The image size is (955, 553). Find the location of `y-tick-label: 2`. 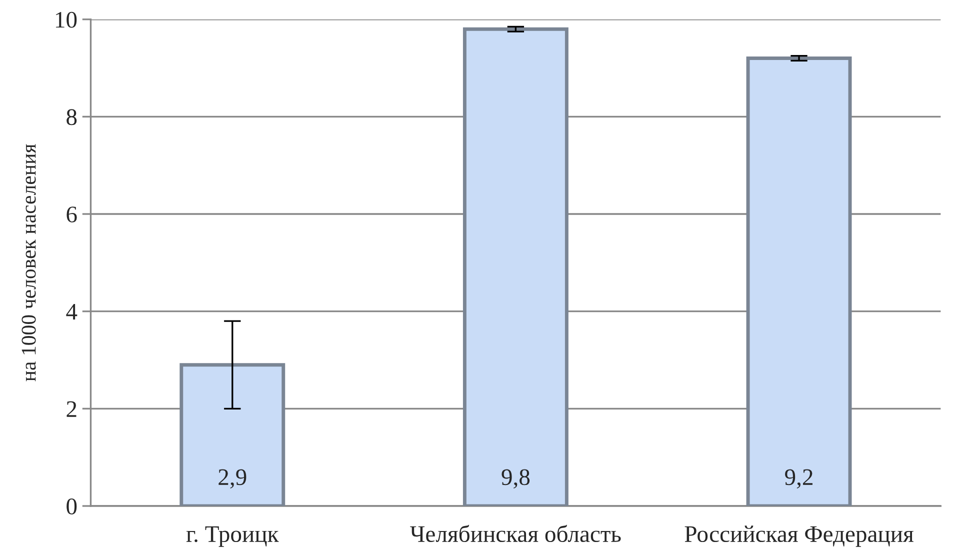

y-tick-label: 2 is located at coordinates (71, 409).